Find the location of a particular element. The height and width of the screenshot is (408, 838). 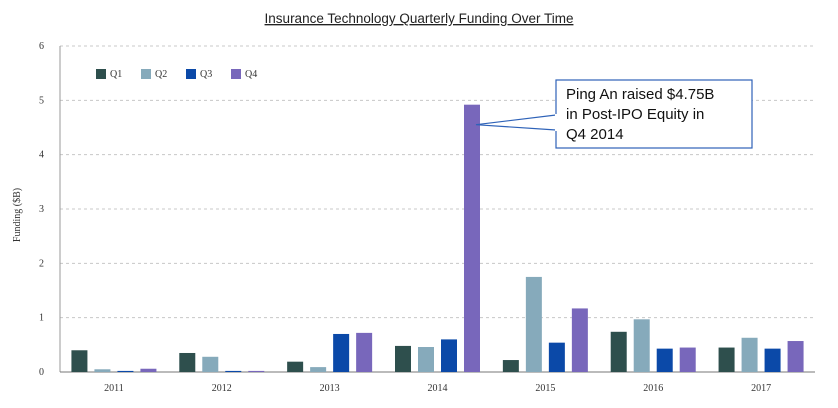

legend-swatch-q1 is located at coordinates (101, 74).